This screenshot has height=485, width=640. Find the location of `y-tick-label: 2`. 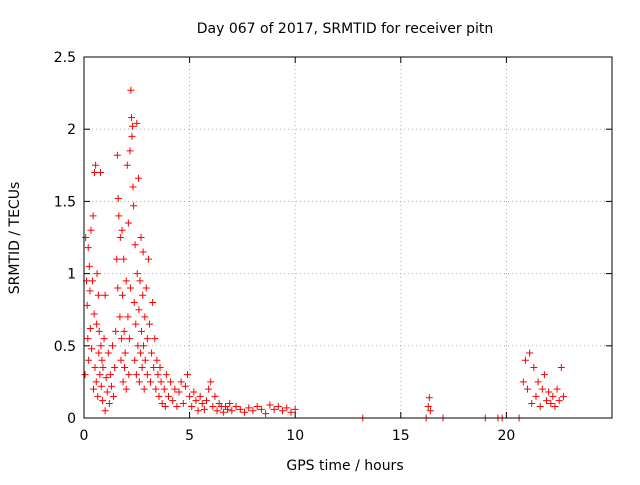

y-tick-label: 2 is located at coordinates (71, 130).